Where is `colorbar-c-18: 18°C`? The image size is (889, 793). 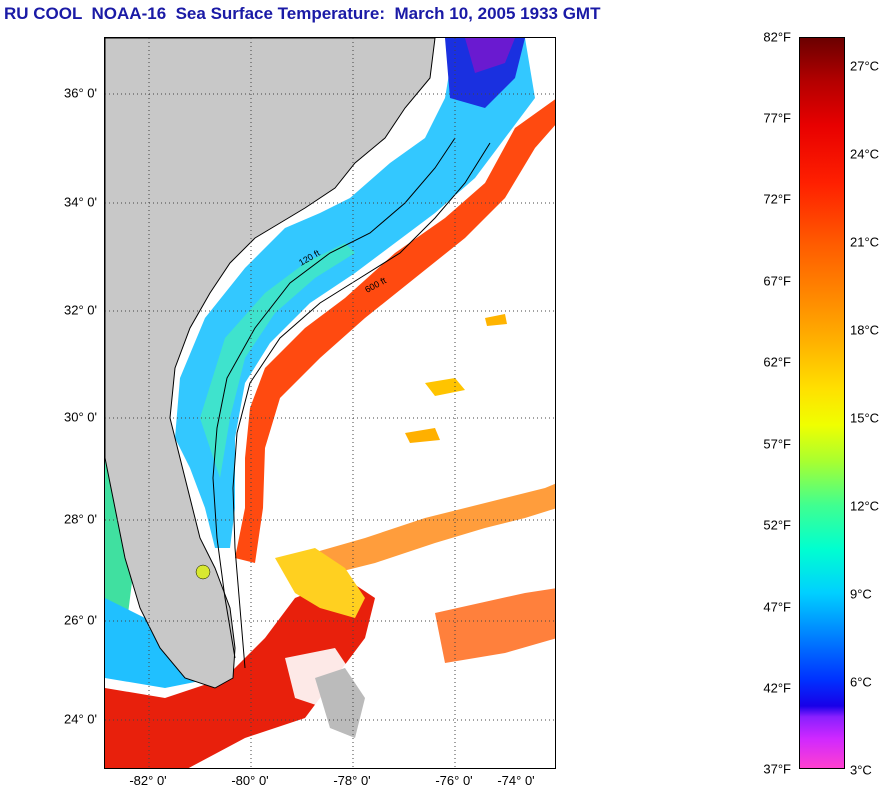
colorbar-c-18: 18°C is located at coordinates (865, 330).